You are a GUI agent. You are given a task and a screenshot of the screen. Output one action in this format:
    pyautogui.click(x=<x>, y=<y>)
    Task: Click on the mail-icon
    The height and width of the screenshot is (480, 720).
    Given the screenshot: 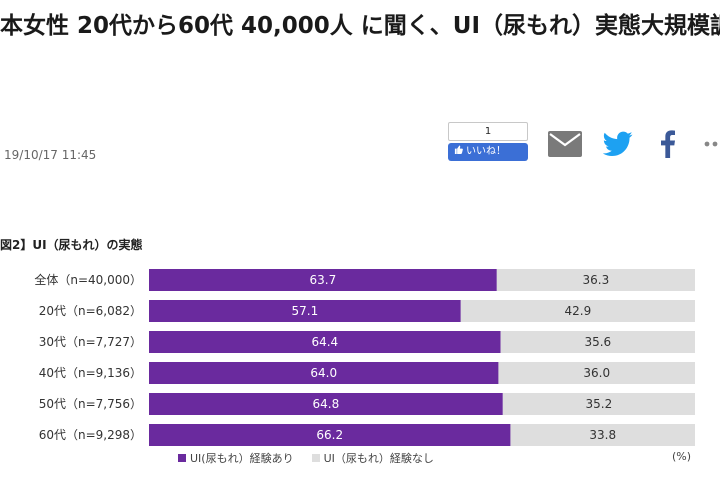 What is the action you would take?
    pyautogui.click(x=565, y=144)
    